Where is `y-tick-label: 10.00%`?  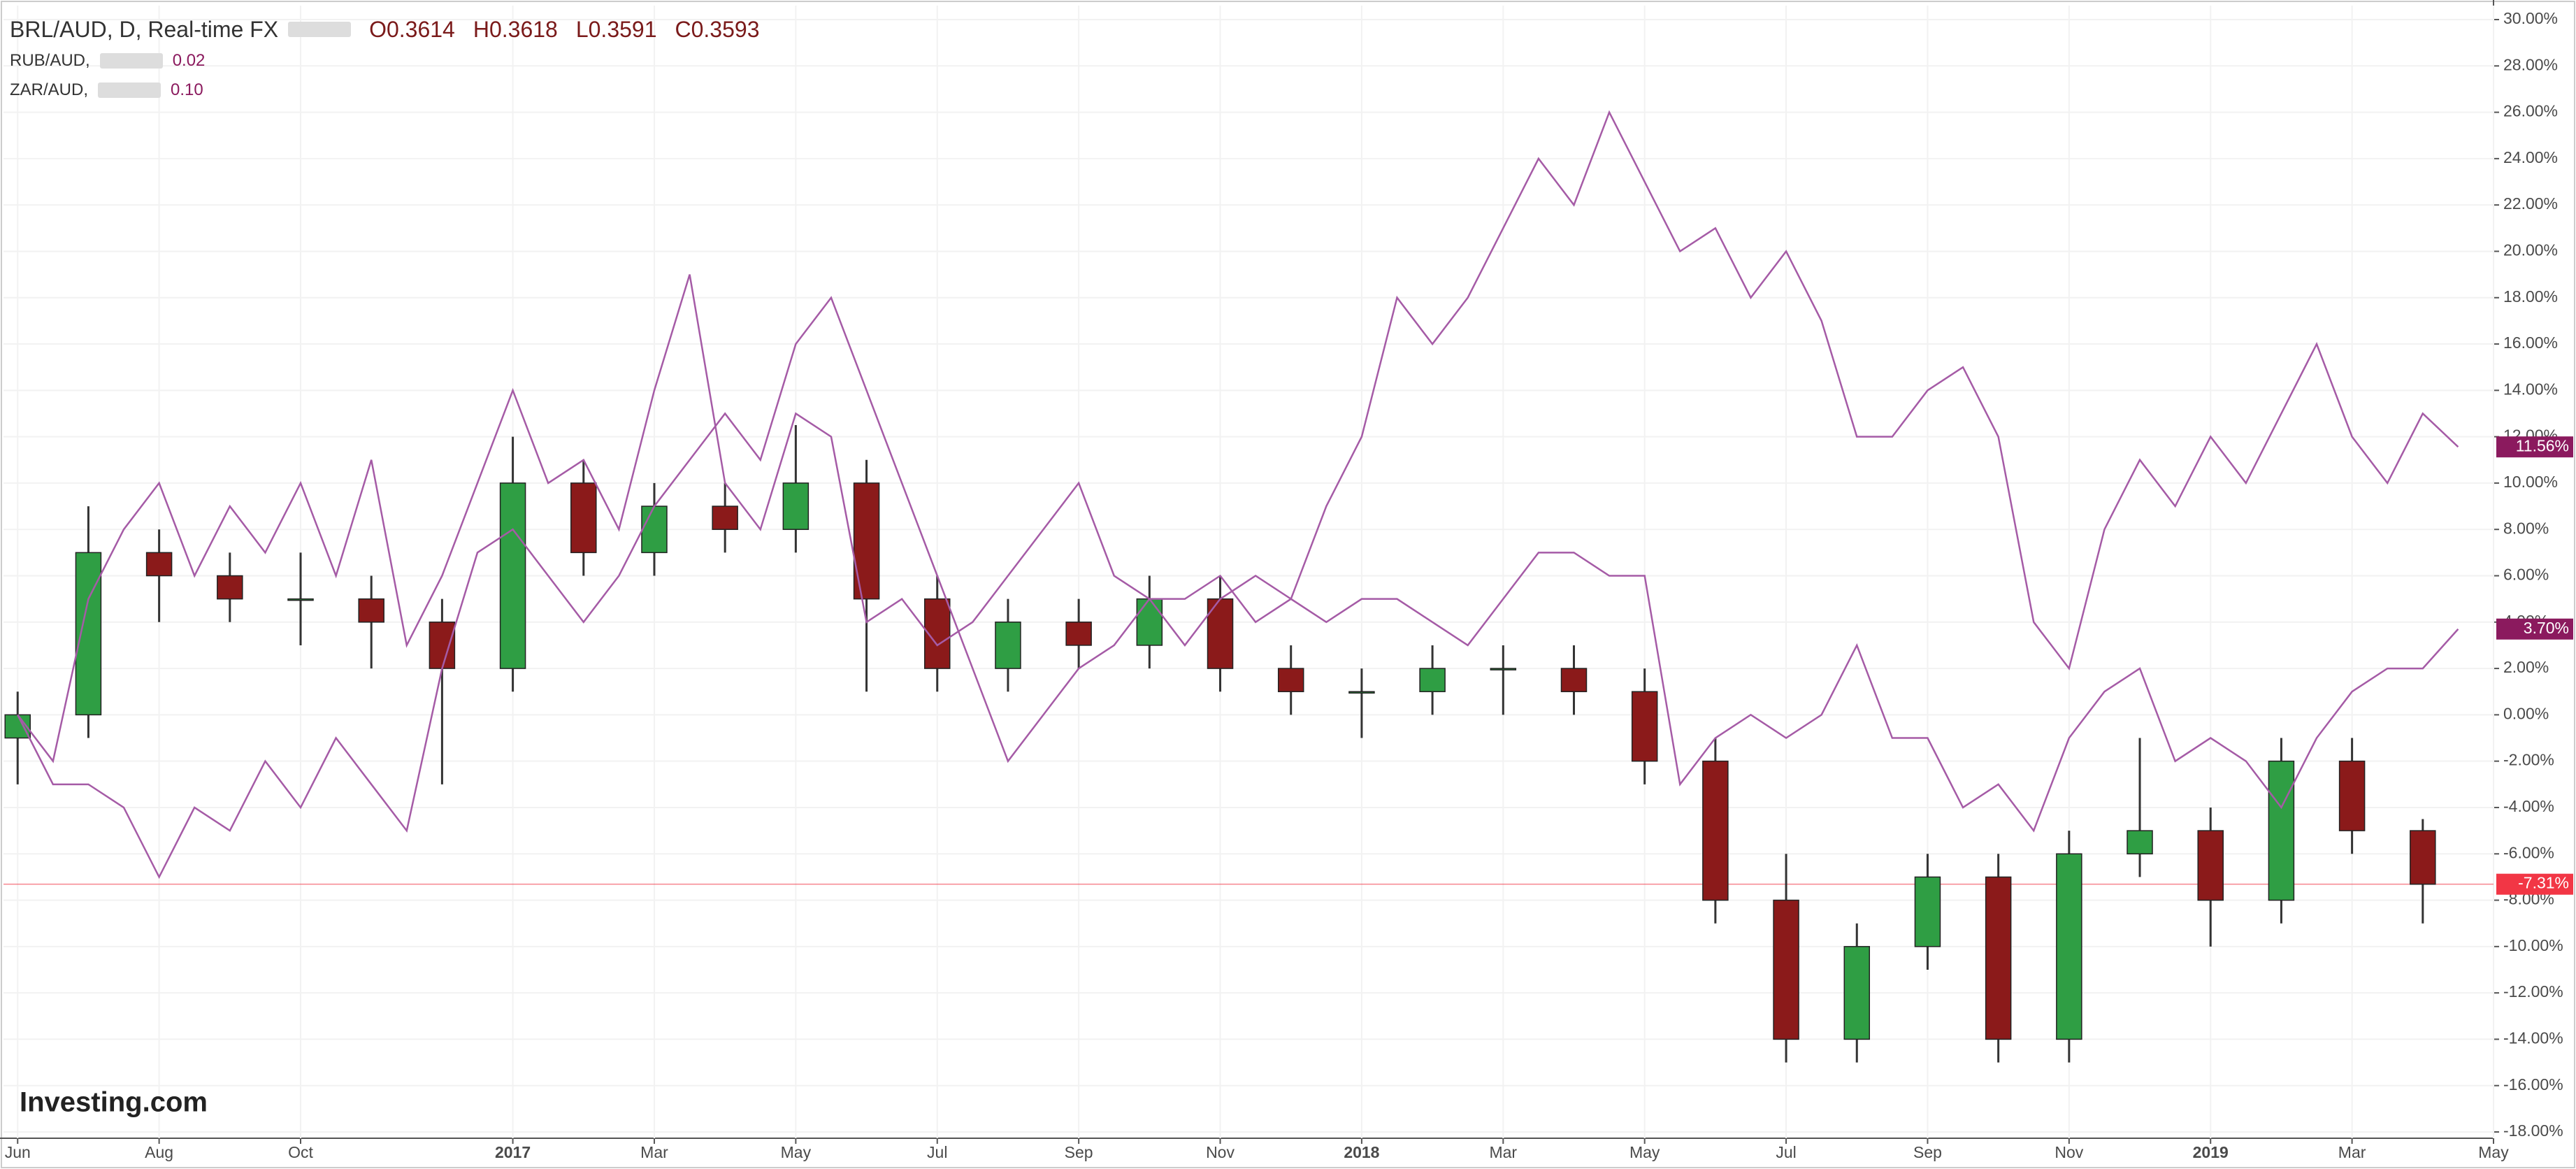 y-tick-label: 10.00% is located at coordinates (2530, 482).